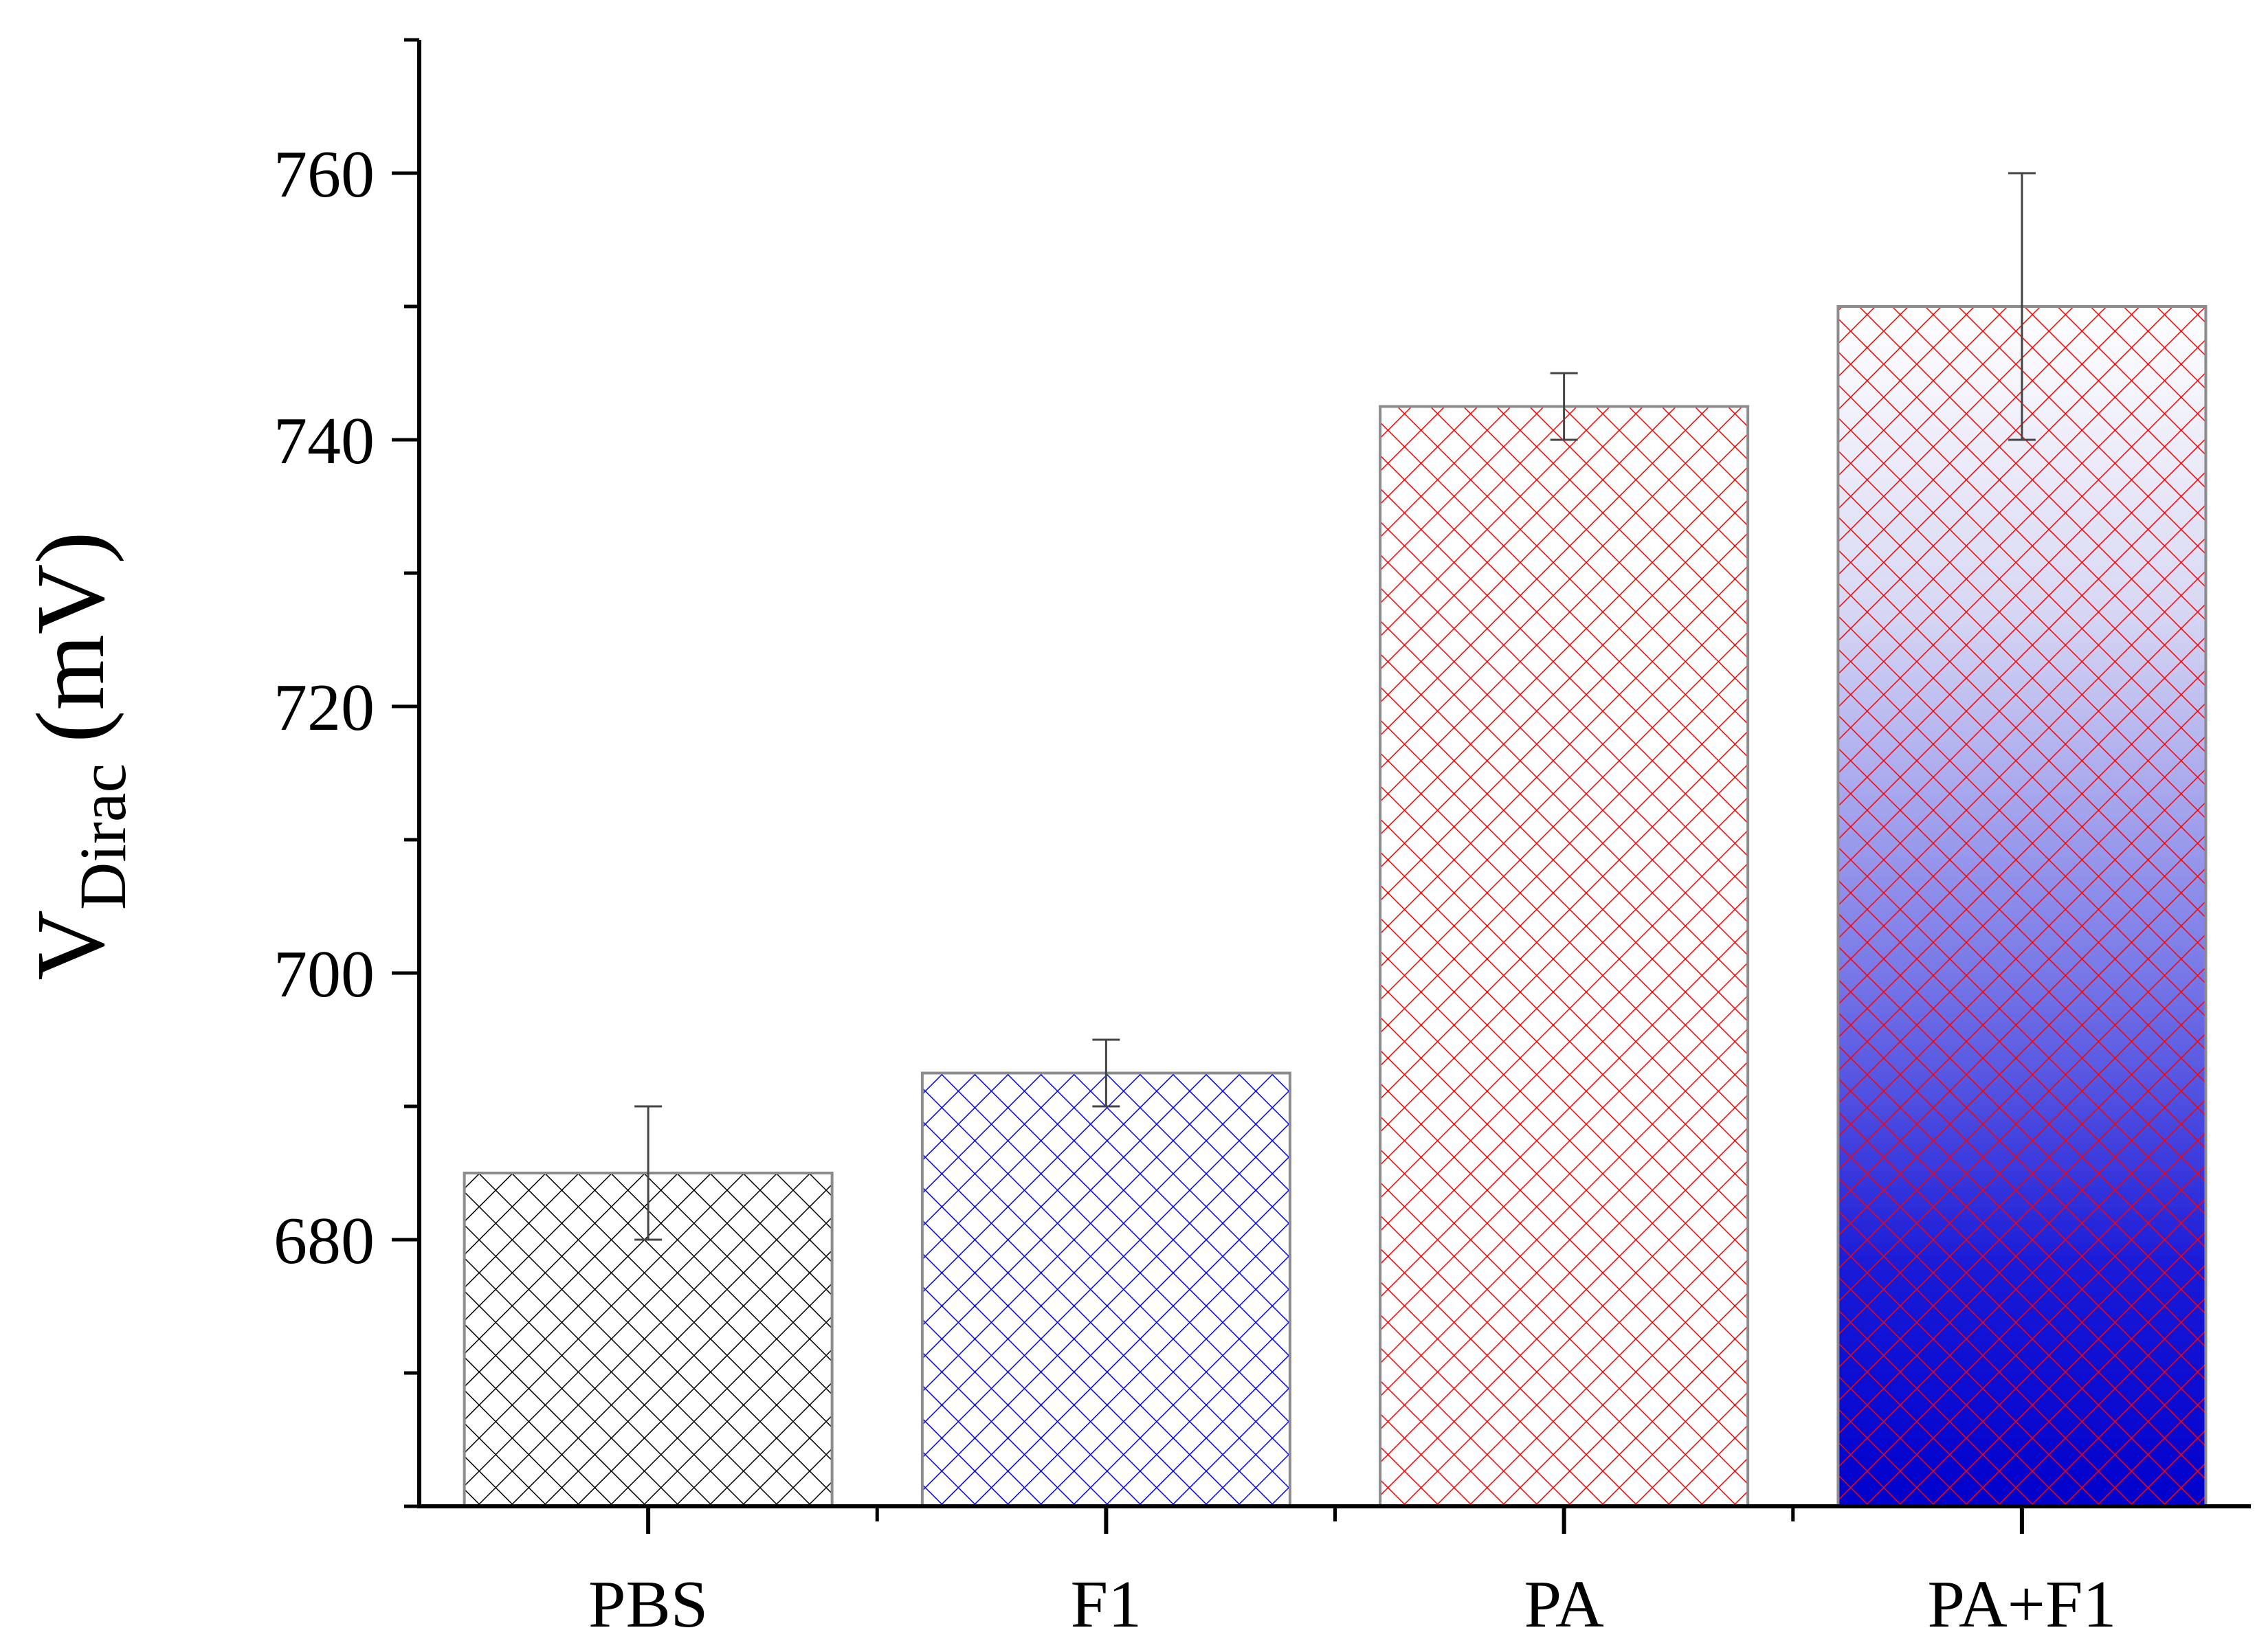  What do you see at coordinates (70, 945) in the screenshot?
I see `y-axis-title-main: V` at bounding box center [70, 945].